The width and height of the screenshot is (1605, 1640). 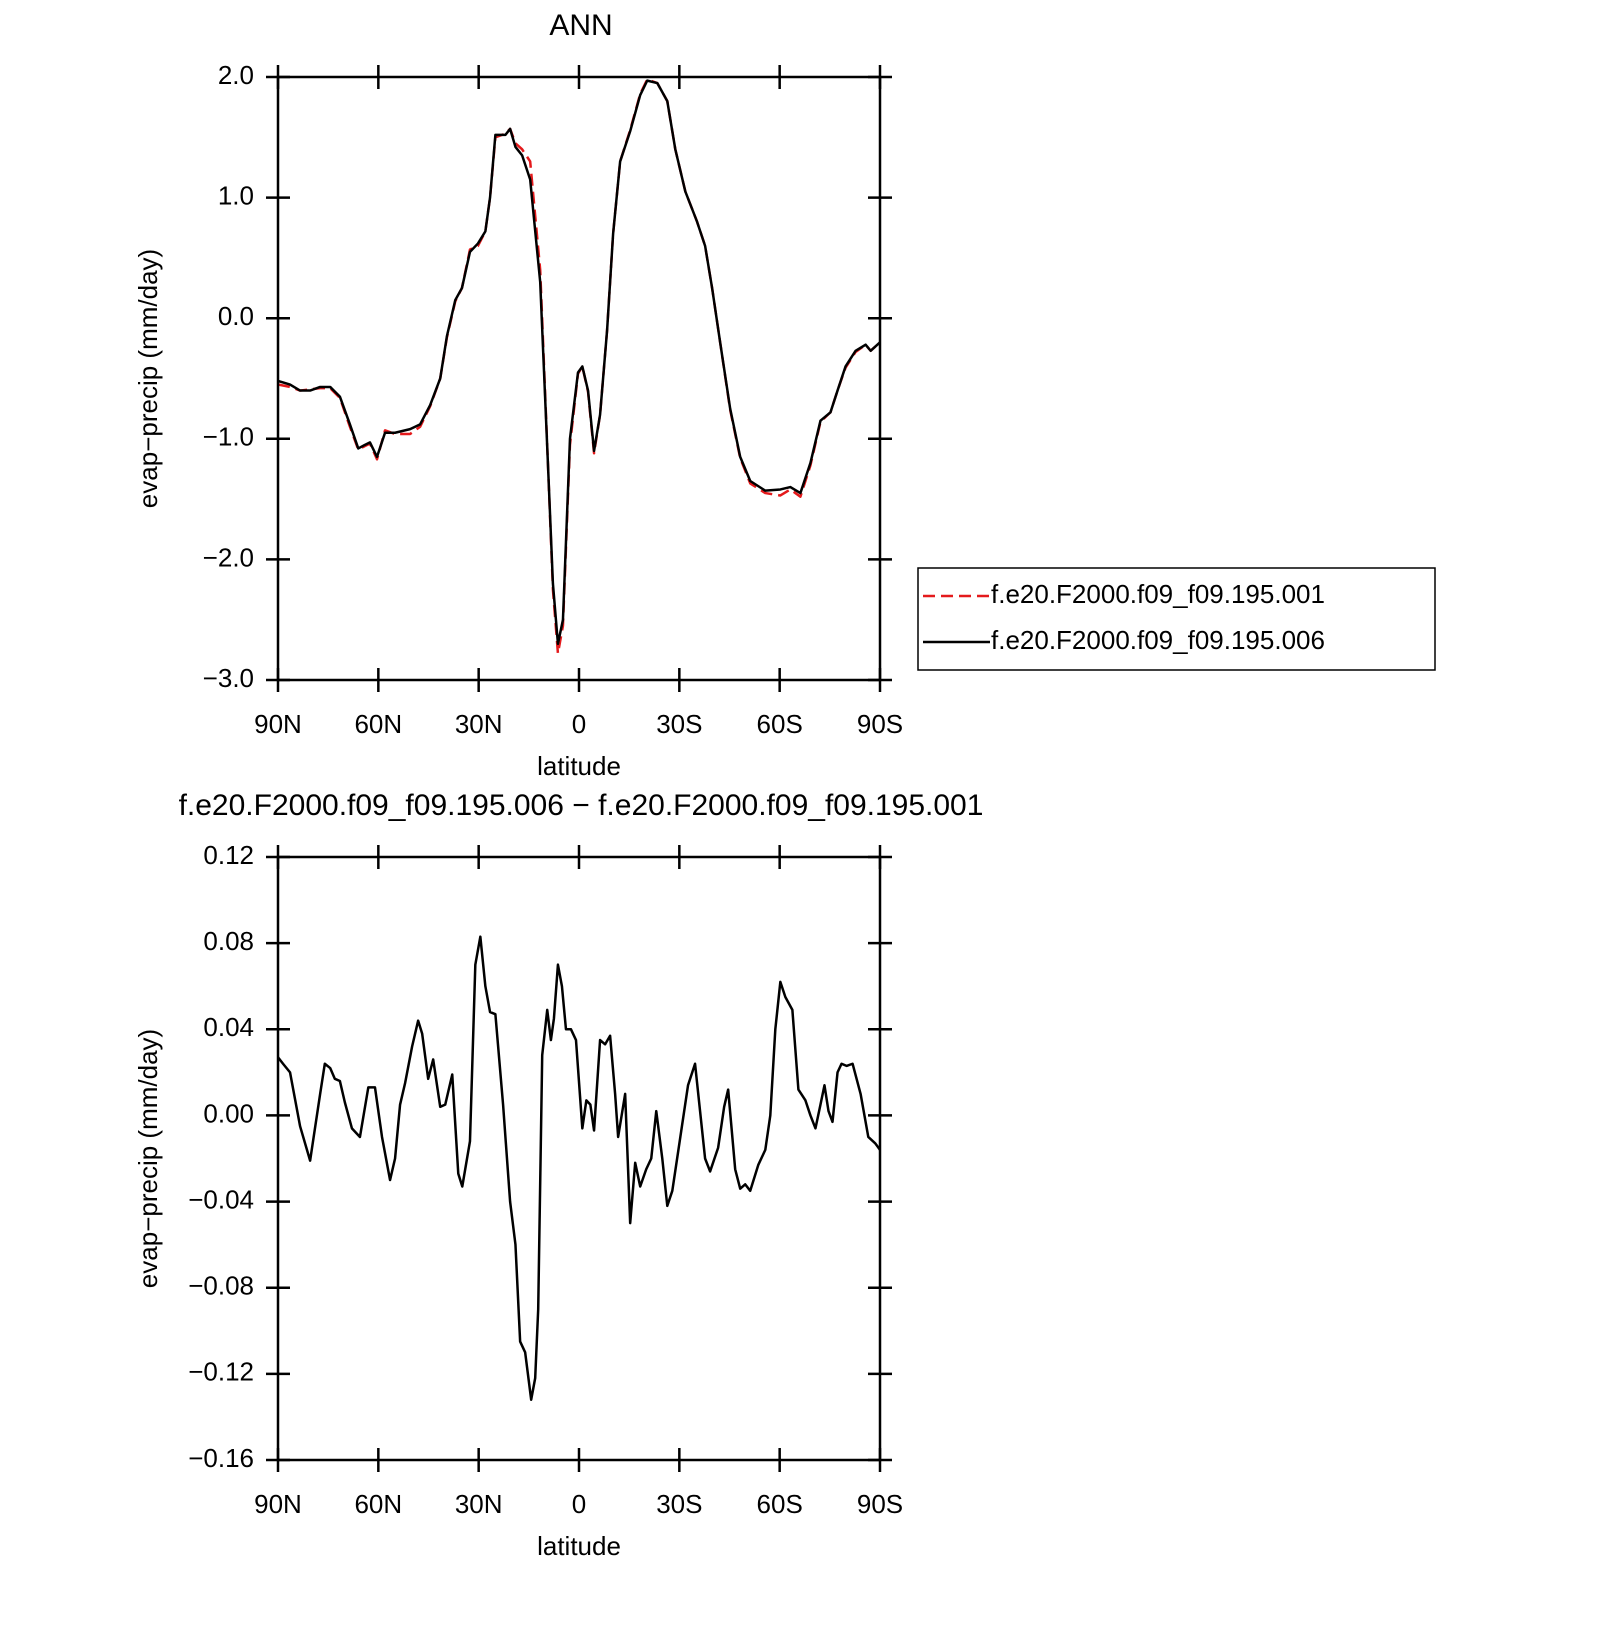 I want to click on y-tick-label: −0.08, so click(x=221, y=1286).